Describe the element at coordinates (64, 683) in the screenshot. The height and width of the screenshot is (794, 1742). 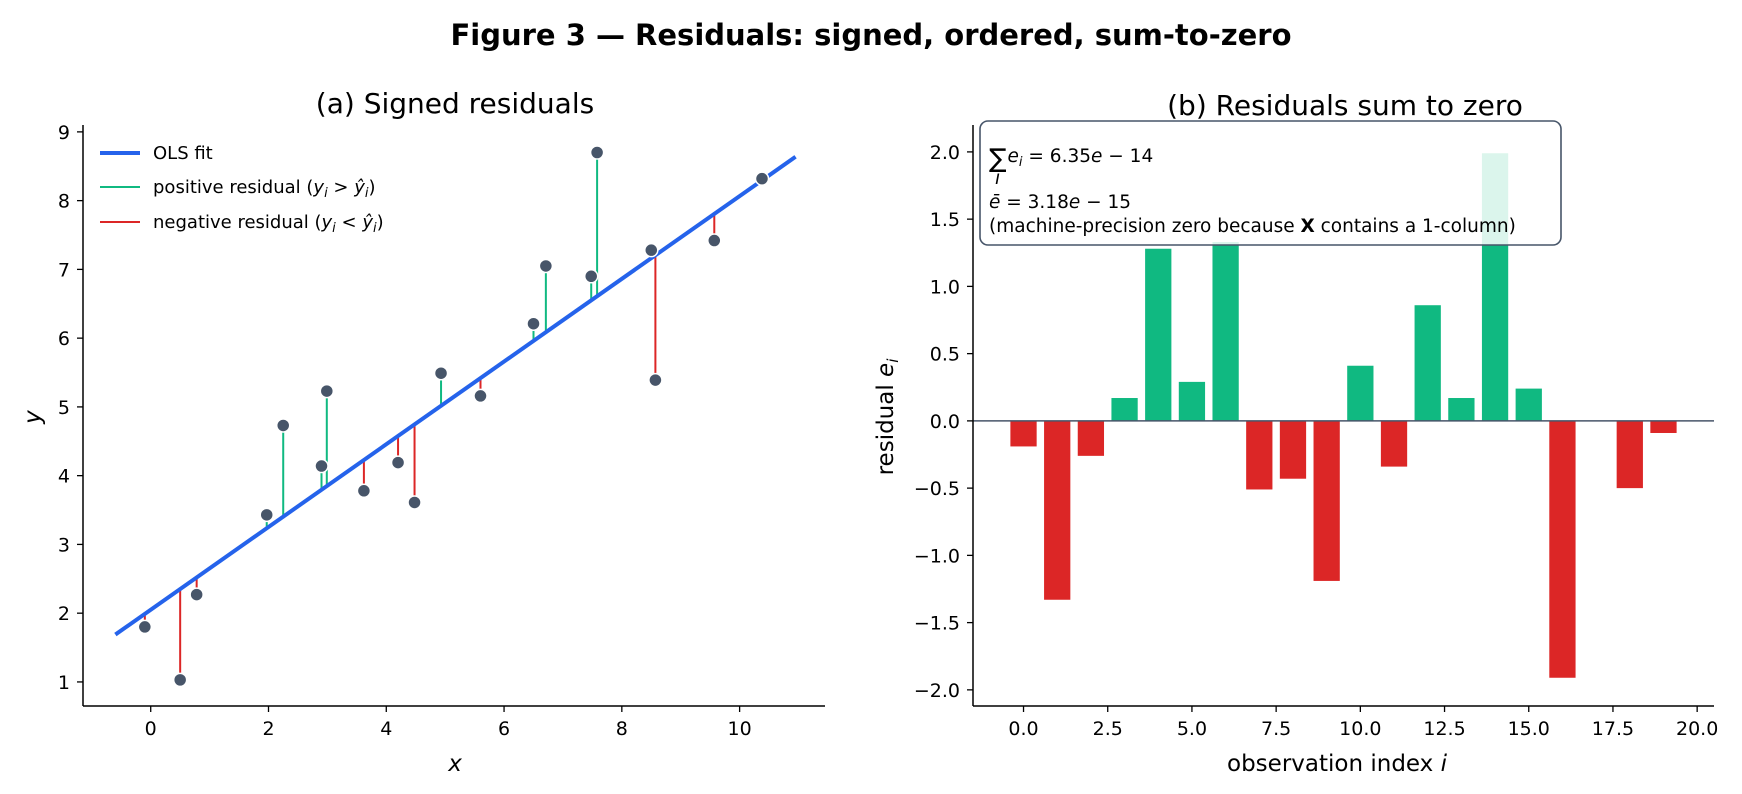
I see `y-tick-label: 1` at that location.